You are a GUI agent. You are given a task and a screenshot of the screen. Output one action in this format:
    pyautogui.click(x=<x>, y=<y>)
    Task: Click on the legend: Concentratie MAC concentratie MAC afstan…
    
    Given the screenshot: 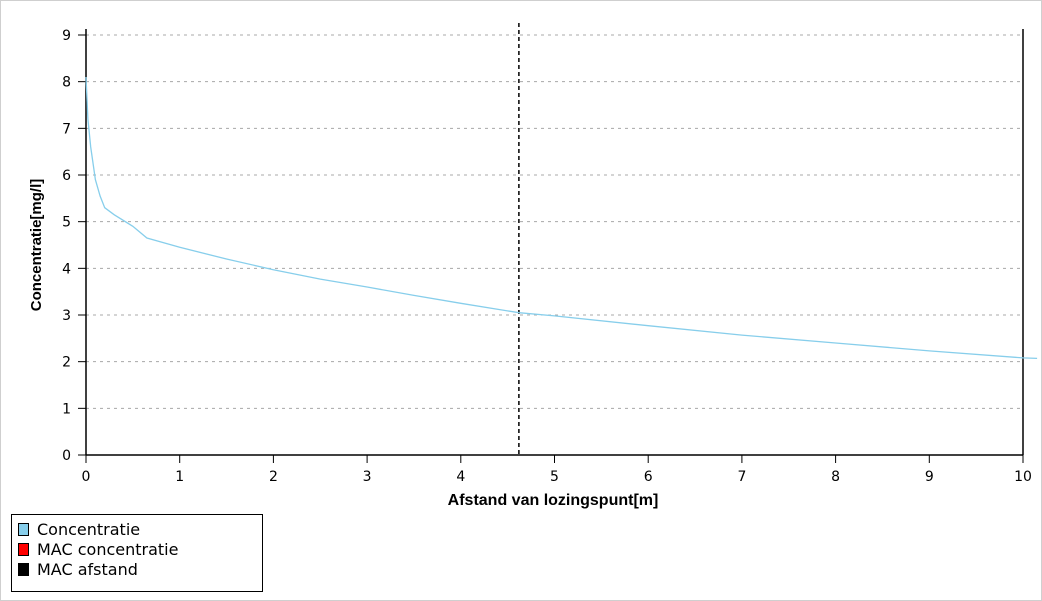 What is the action you would take?
    pyautogui.click(x=137, y=553)
    